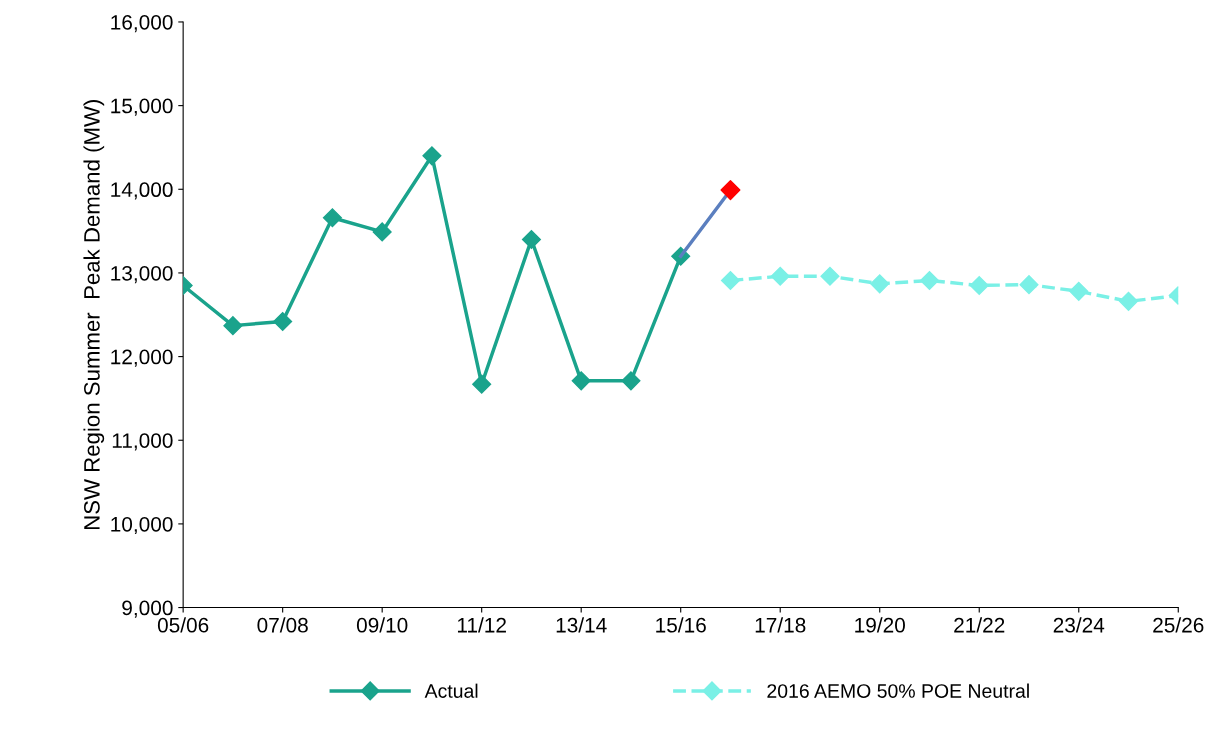  What do you see at coordinates (142, 274) in the screenshot?
I see `y-tick-label: 13,000` at bounding box center [142, 274].